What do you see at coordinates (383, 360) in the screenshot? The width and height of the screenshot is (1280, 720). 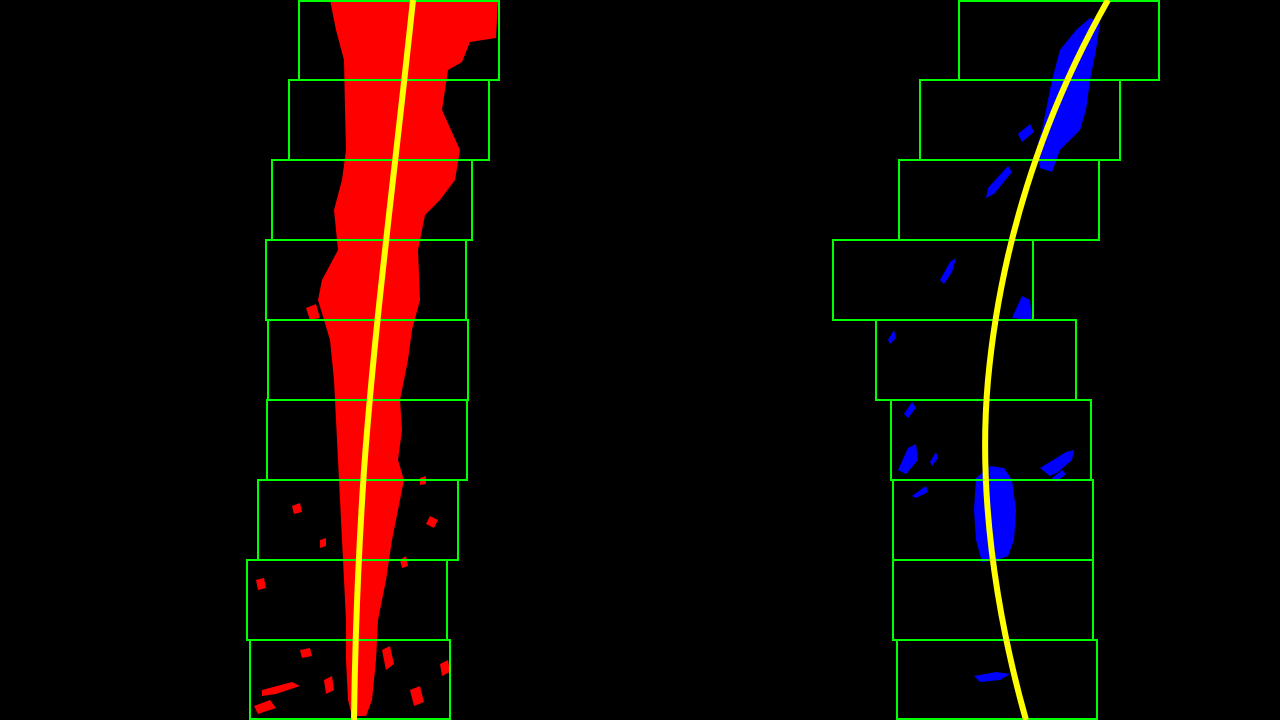 I see `left-lane-fit-curve` at bounding box center [383, 360].